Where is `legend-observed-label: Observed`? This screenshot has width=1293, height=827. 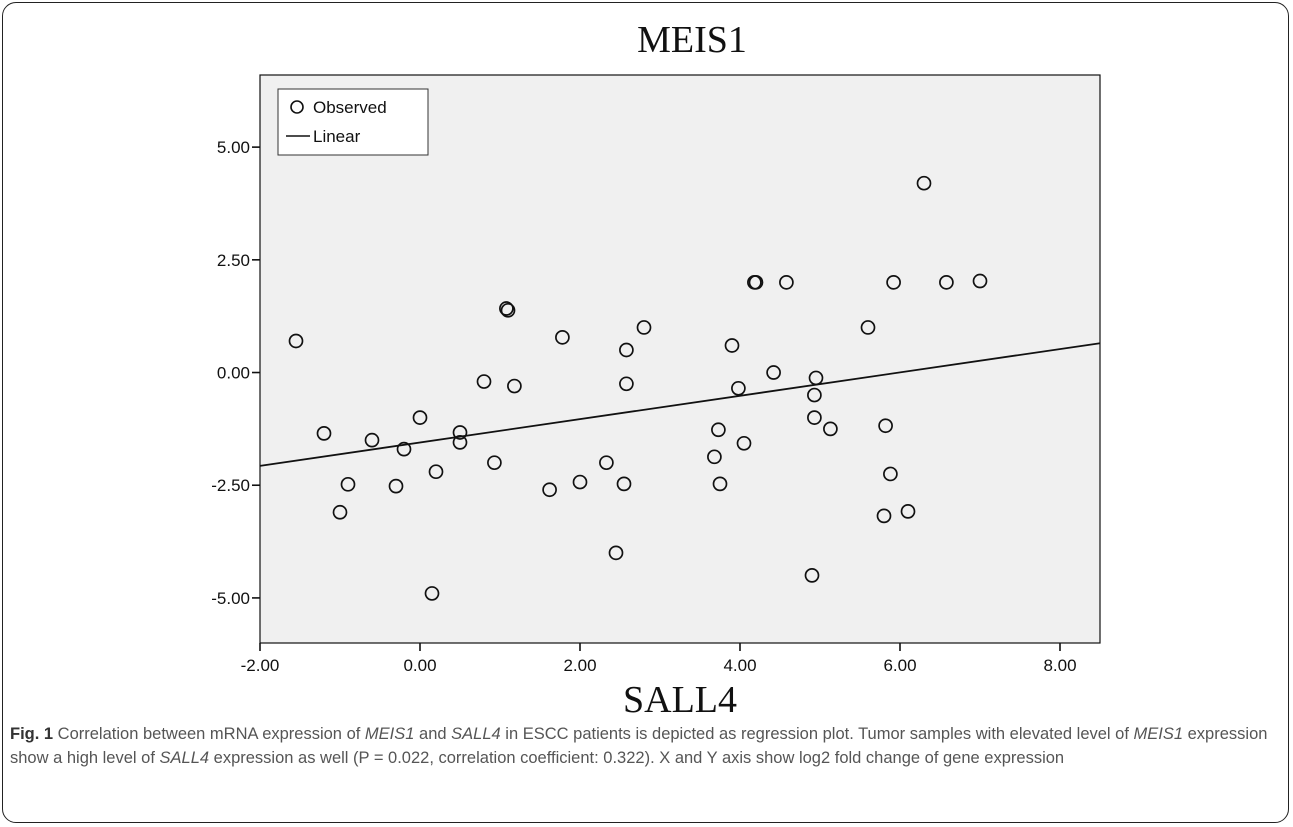 legend-observed-label: Observed is located at coordinates (350, 107).